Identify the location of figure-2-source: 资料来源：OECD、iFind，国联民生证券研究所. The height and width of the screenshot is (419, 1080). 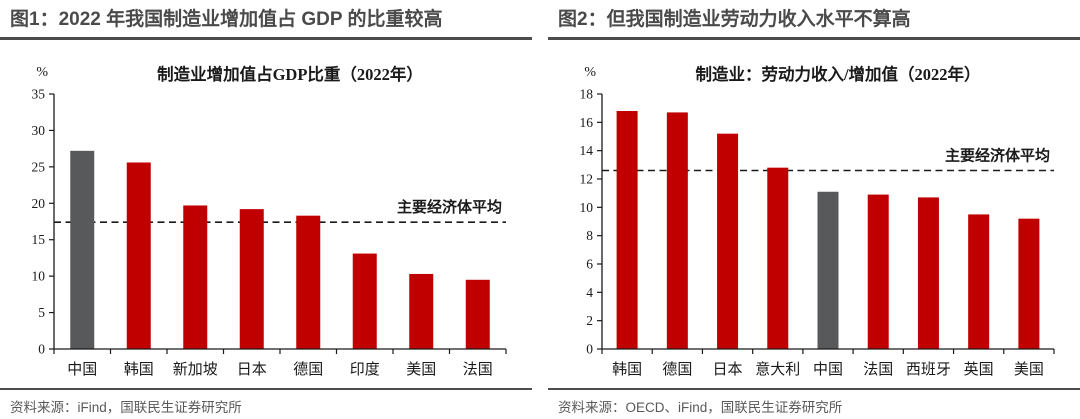
(700, 407).